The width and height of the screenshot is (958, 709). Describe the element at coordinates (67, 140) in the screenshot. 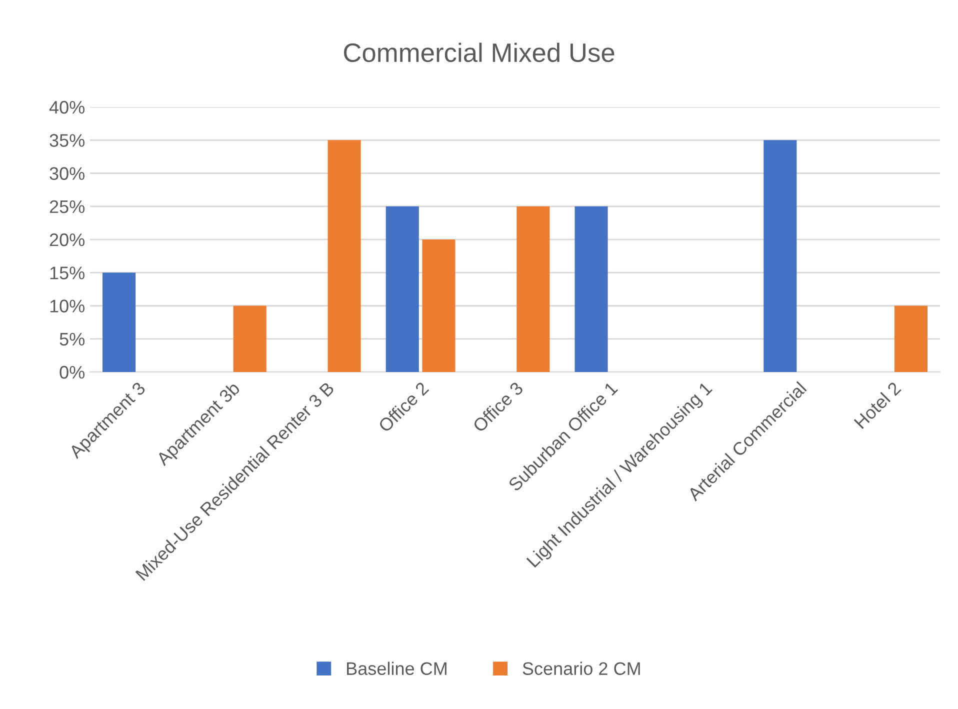

I see `y-tick-label: 35%` at that location.